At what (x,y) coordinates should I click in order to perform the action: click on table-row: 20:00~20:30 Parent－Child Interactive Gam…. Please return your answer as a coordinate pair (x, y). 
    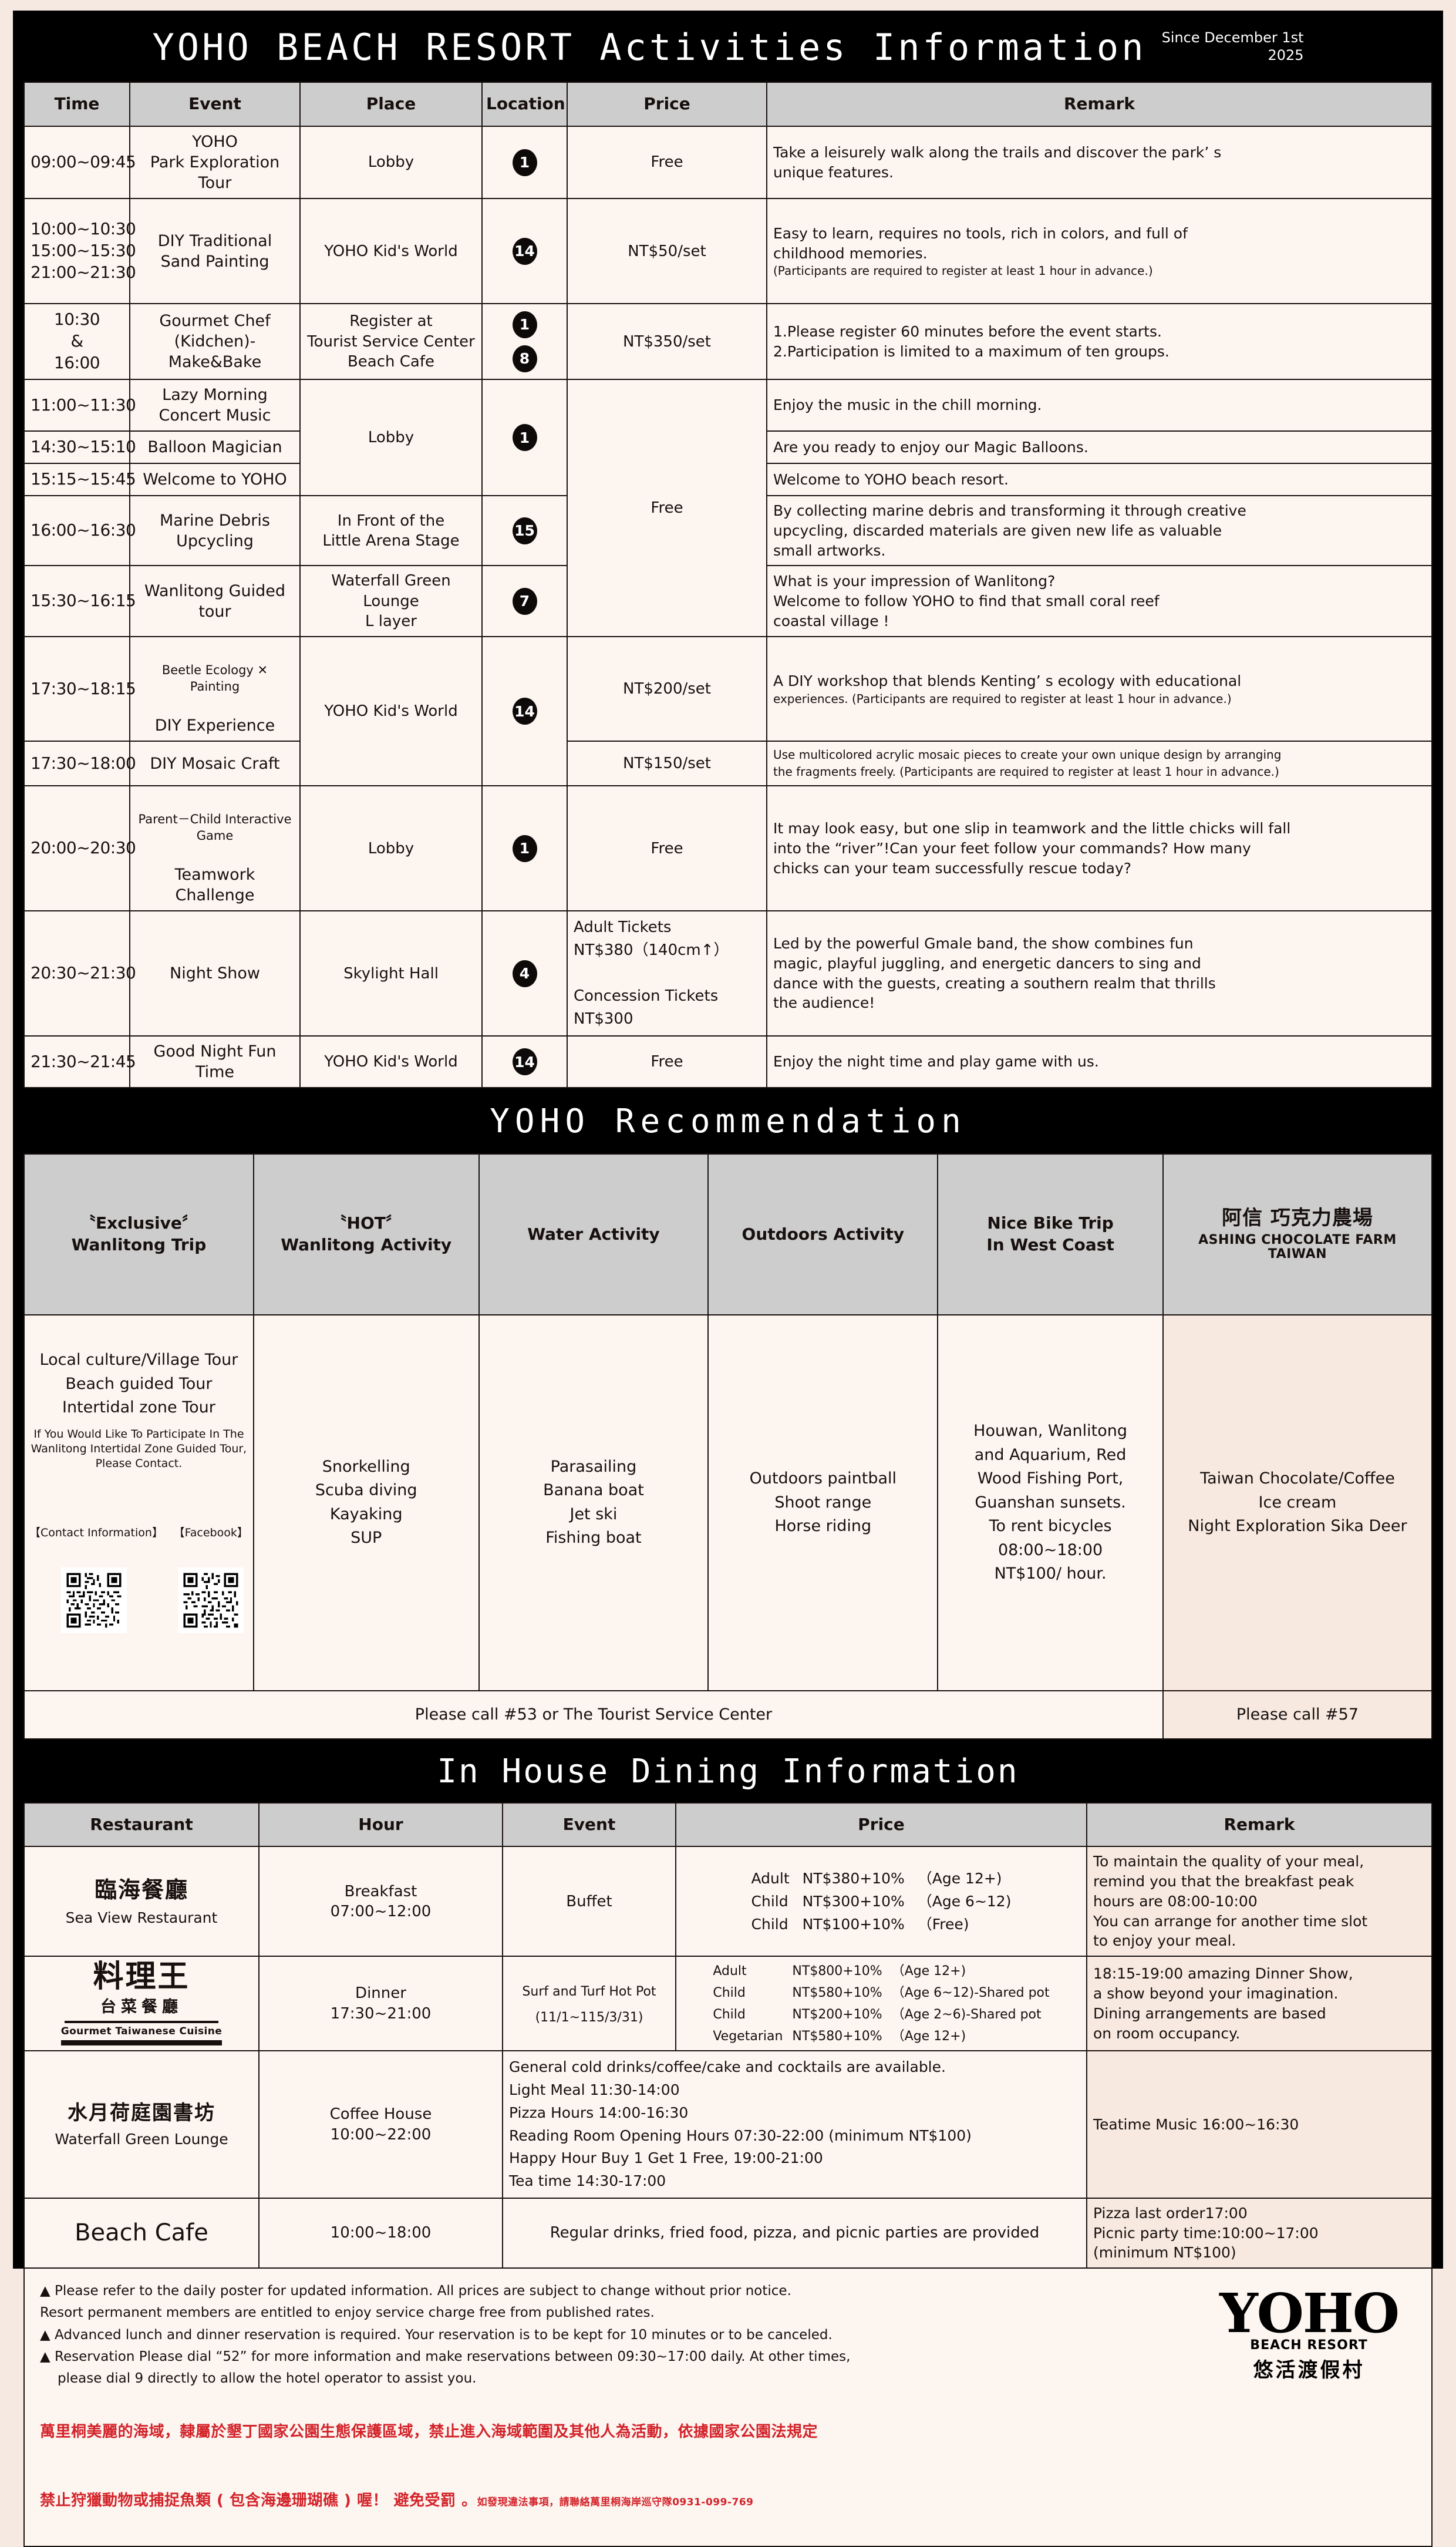
    Looking at the image, I should click on (728, 848).